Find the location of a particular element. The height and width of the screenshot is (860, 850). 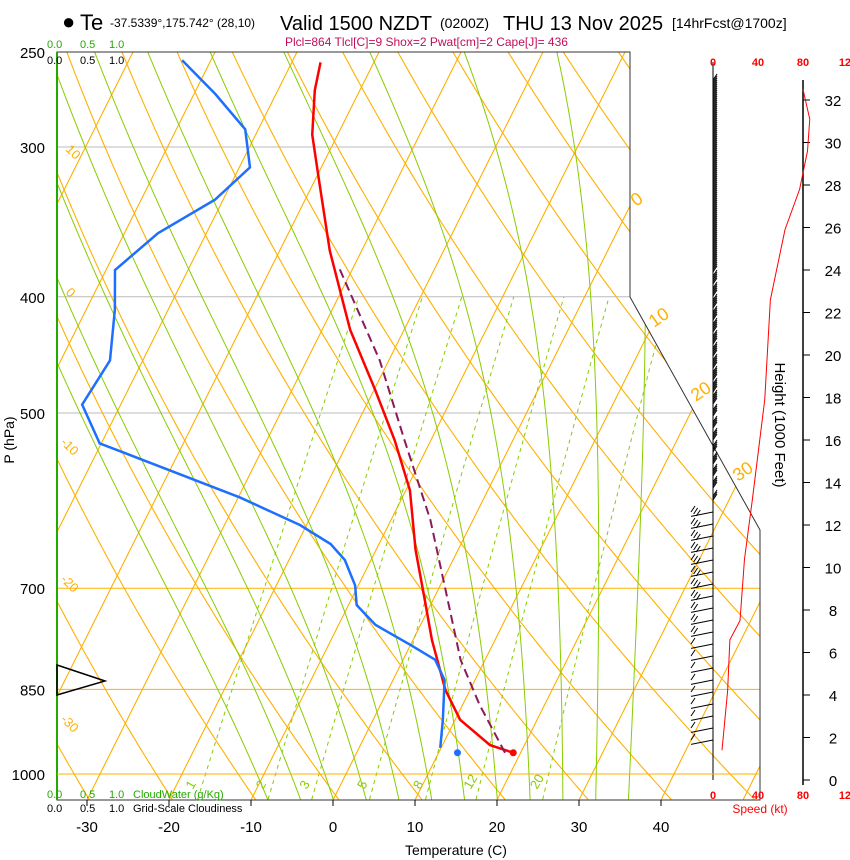

surface-dewpoint-dot is located at coordinates (457, 753).